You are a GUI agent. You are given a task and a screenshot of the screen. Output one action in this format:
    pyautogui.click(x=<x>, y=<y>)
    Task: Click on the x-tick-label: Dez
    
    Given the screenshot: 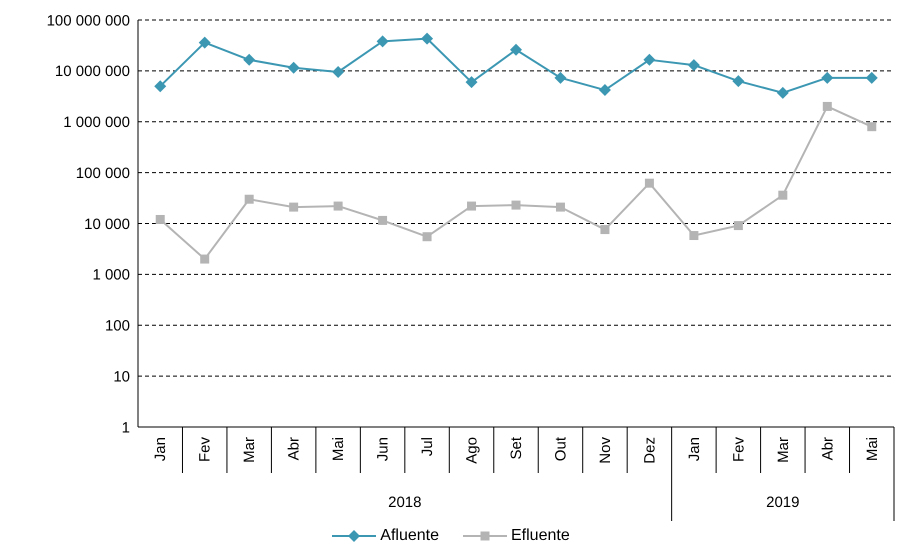 What is the action you would take?
    pyautogui.click(x=649, y=450)
    